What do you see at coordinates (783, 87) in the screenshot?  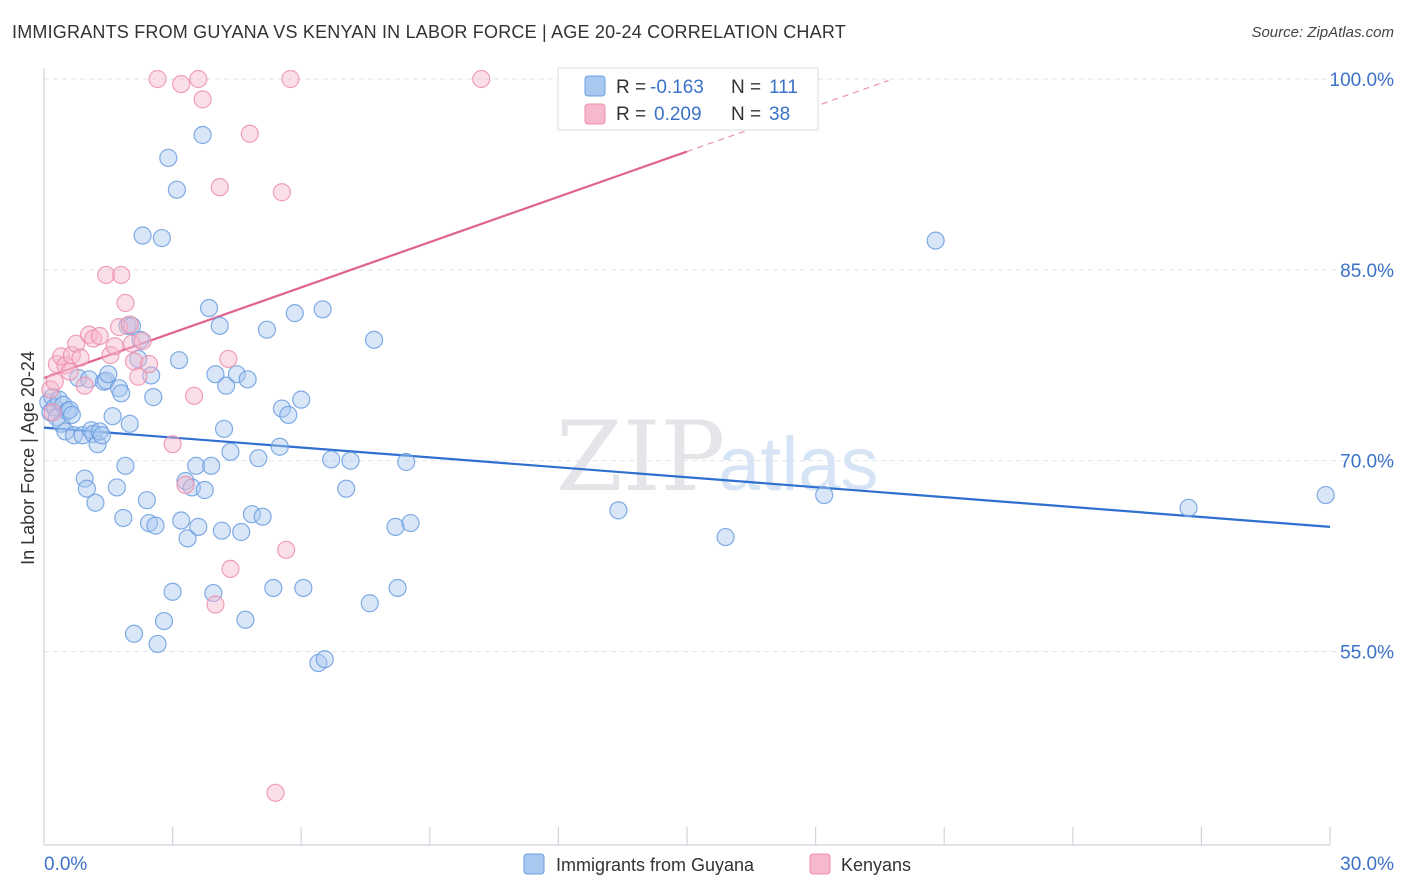 I see `legend-n-value-1: 111` at bounding box center [783, 87].